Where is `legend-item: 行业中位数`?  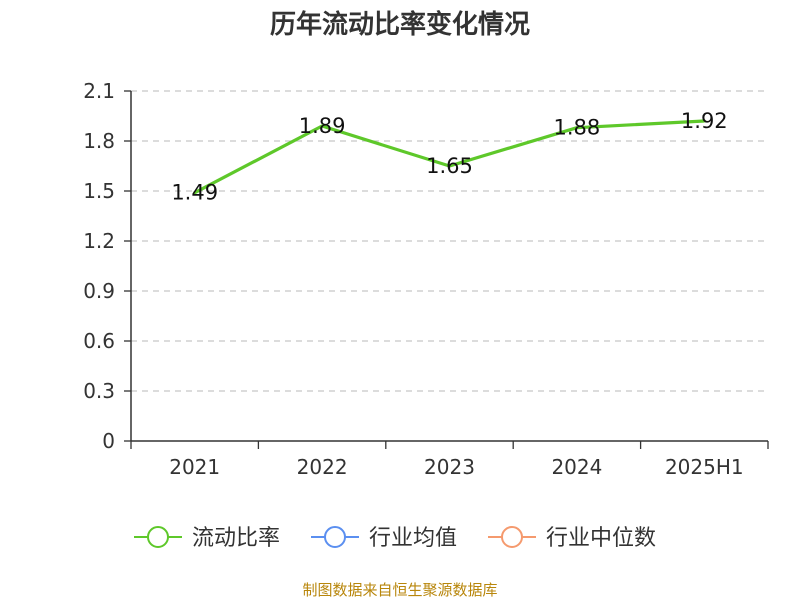 legend-item: 行业中位数 is located at coordinates (572, 538).